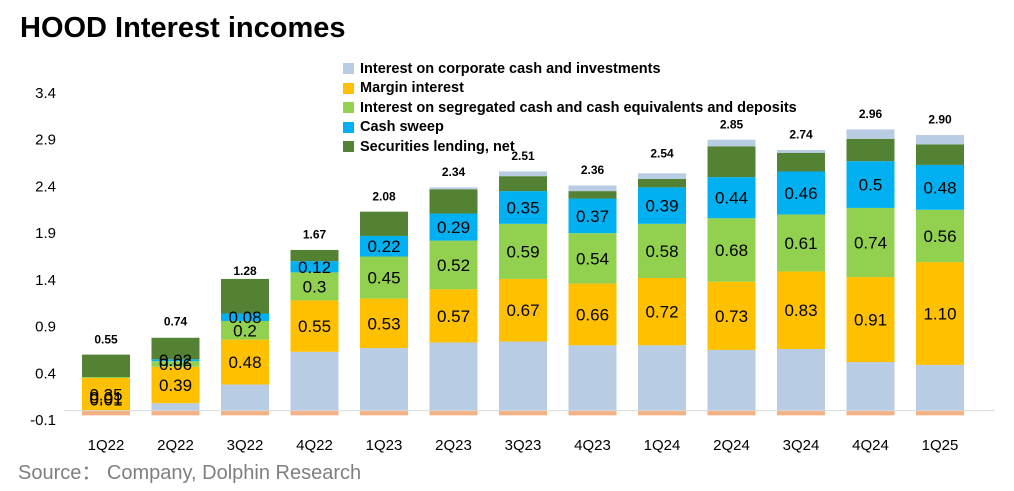  I want to click on bar-total-label: 2.96, so click(871, 114).